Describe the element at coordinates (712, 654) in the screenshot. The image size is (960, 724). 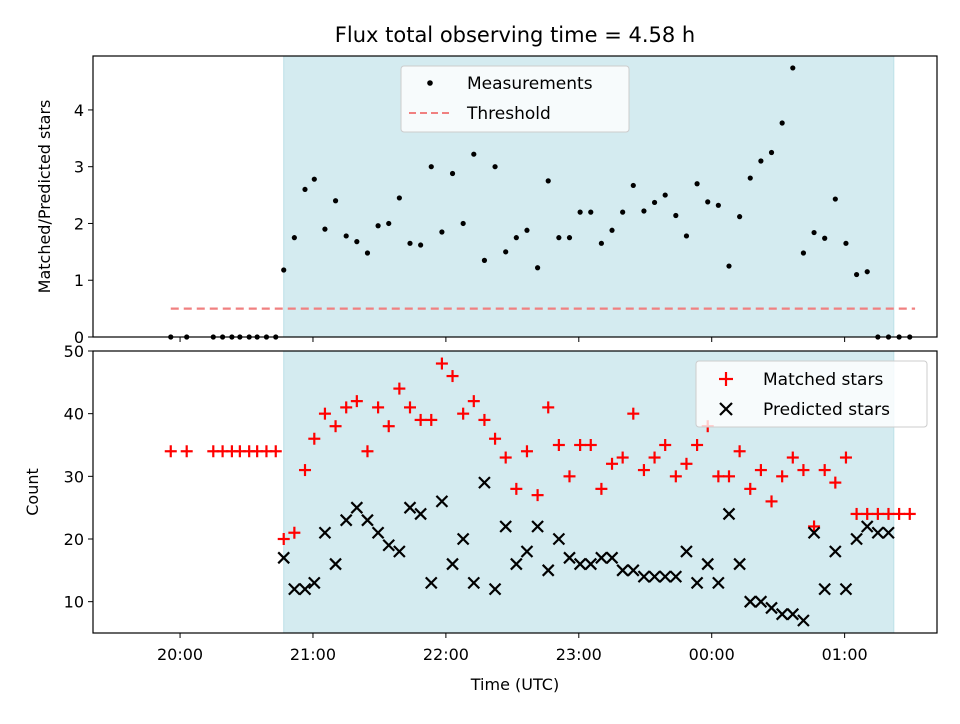
I see `x-tick-label: 00:00` at that location.